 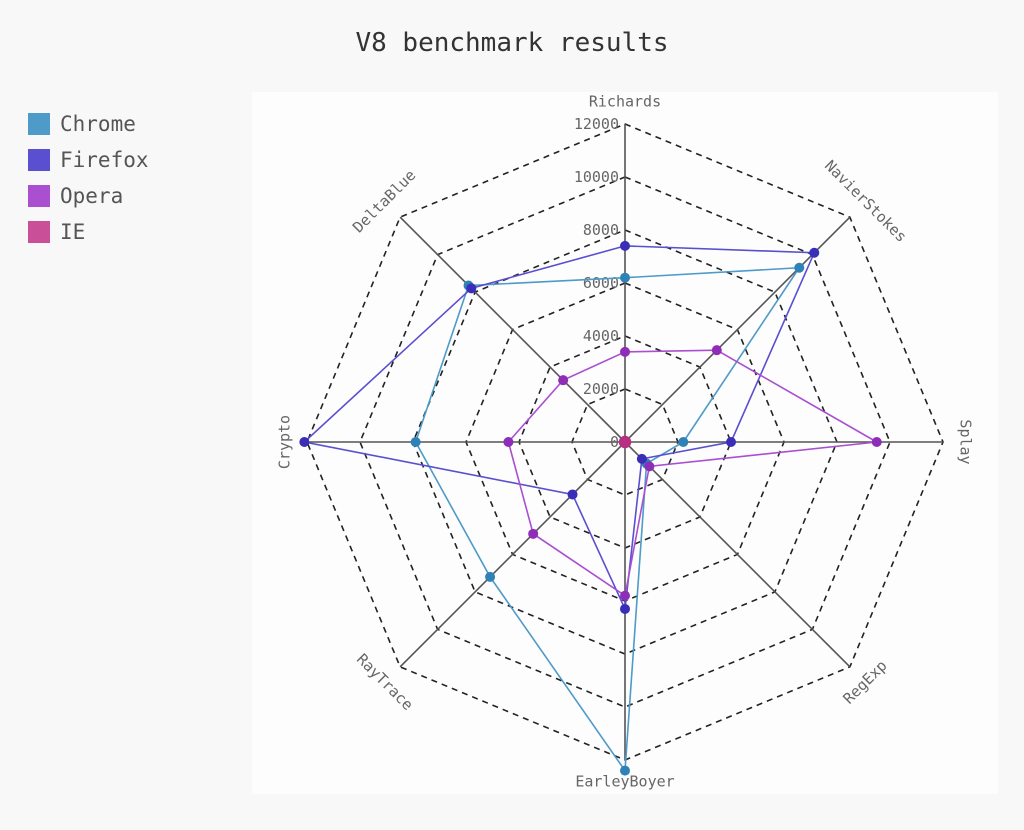 I want to click on legend-label-ie: IE, so click(x=73, y=232).